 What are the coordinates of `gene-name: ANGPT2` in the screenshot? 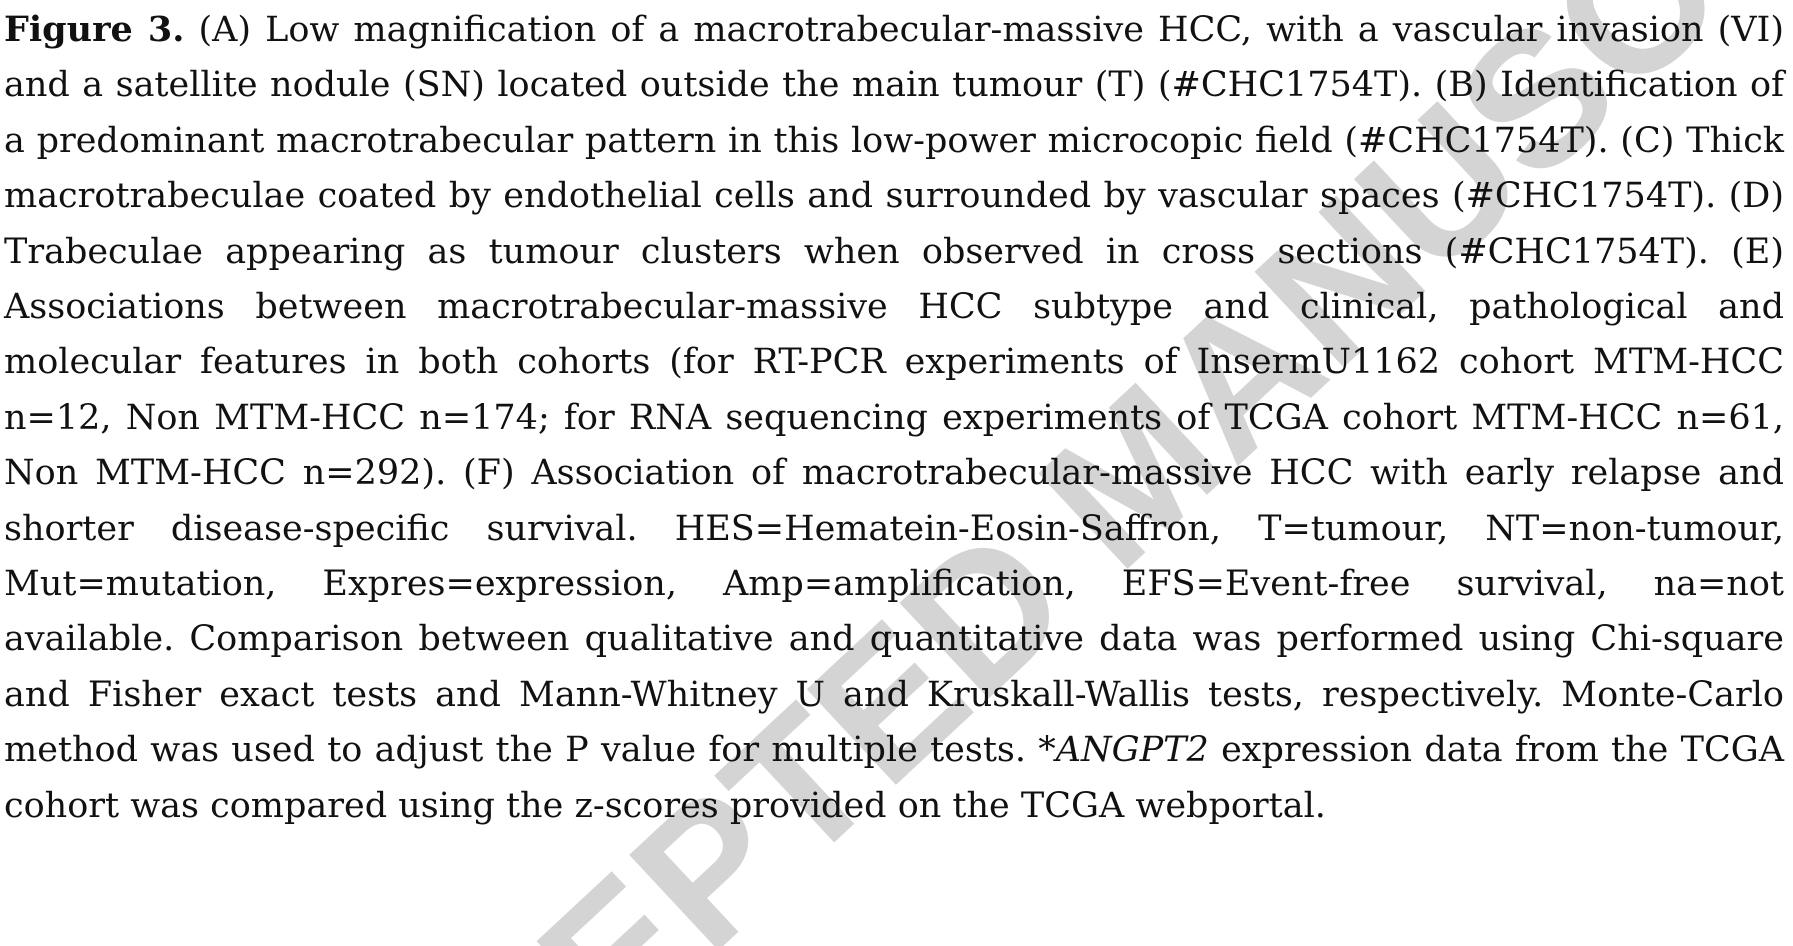 It's located at (1132, 750).